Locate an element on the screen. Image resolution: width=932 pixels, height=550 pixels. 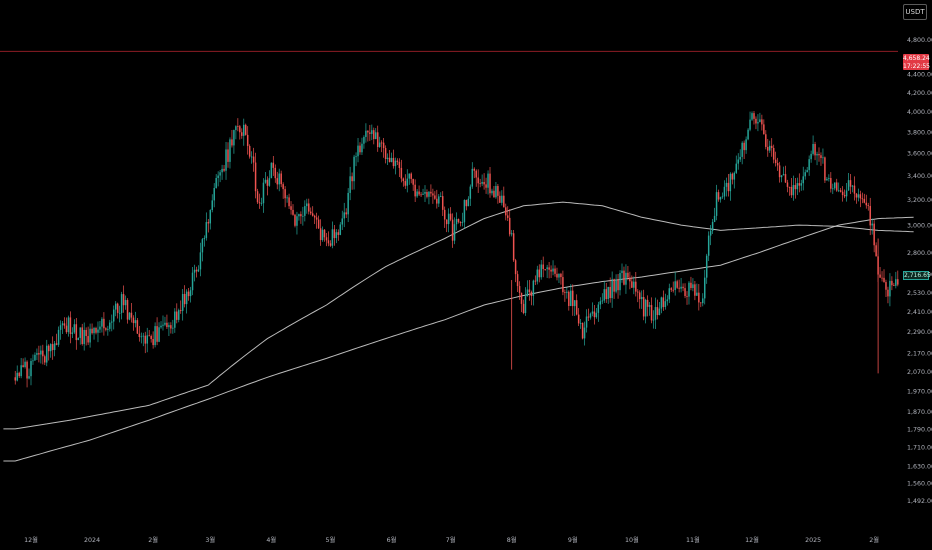
y-tick-label: 2,170.00 is located at coordinates (919, 353).